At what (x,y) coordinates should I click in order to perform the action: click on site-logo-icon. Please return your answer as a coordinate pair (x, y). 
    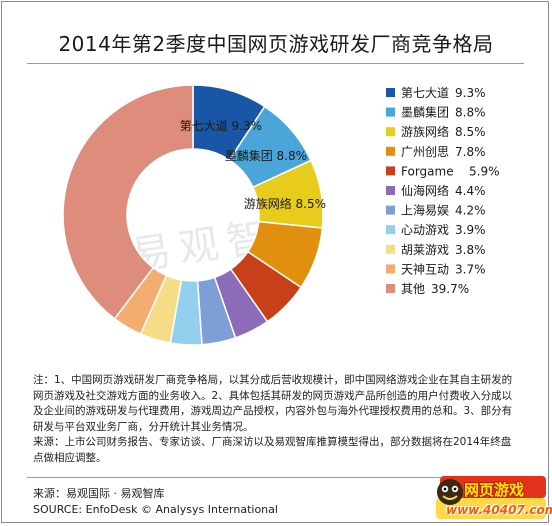
    Looking at the image, I should click on (491, 498).